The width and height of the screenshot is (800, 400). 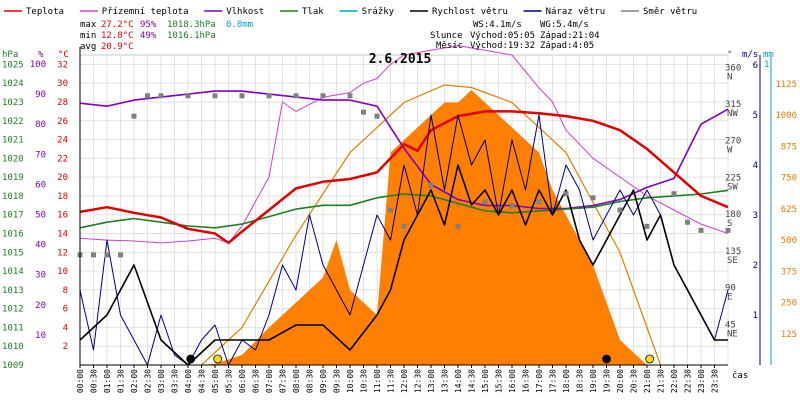 What do you see at coordinates (215, 381) in the screenshot?
I see `x-tick-label: 05:00` at bounding box center [215, 381].